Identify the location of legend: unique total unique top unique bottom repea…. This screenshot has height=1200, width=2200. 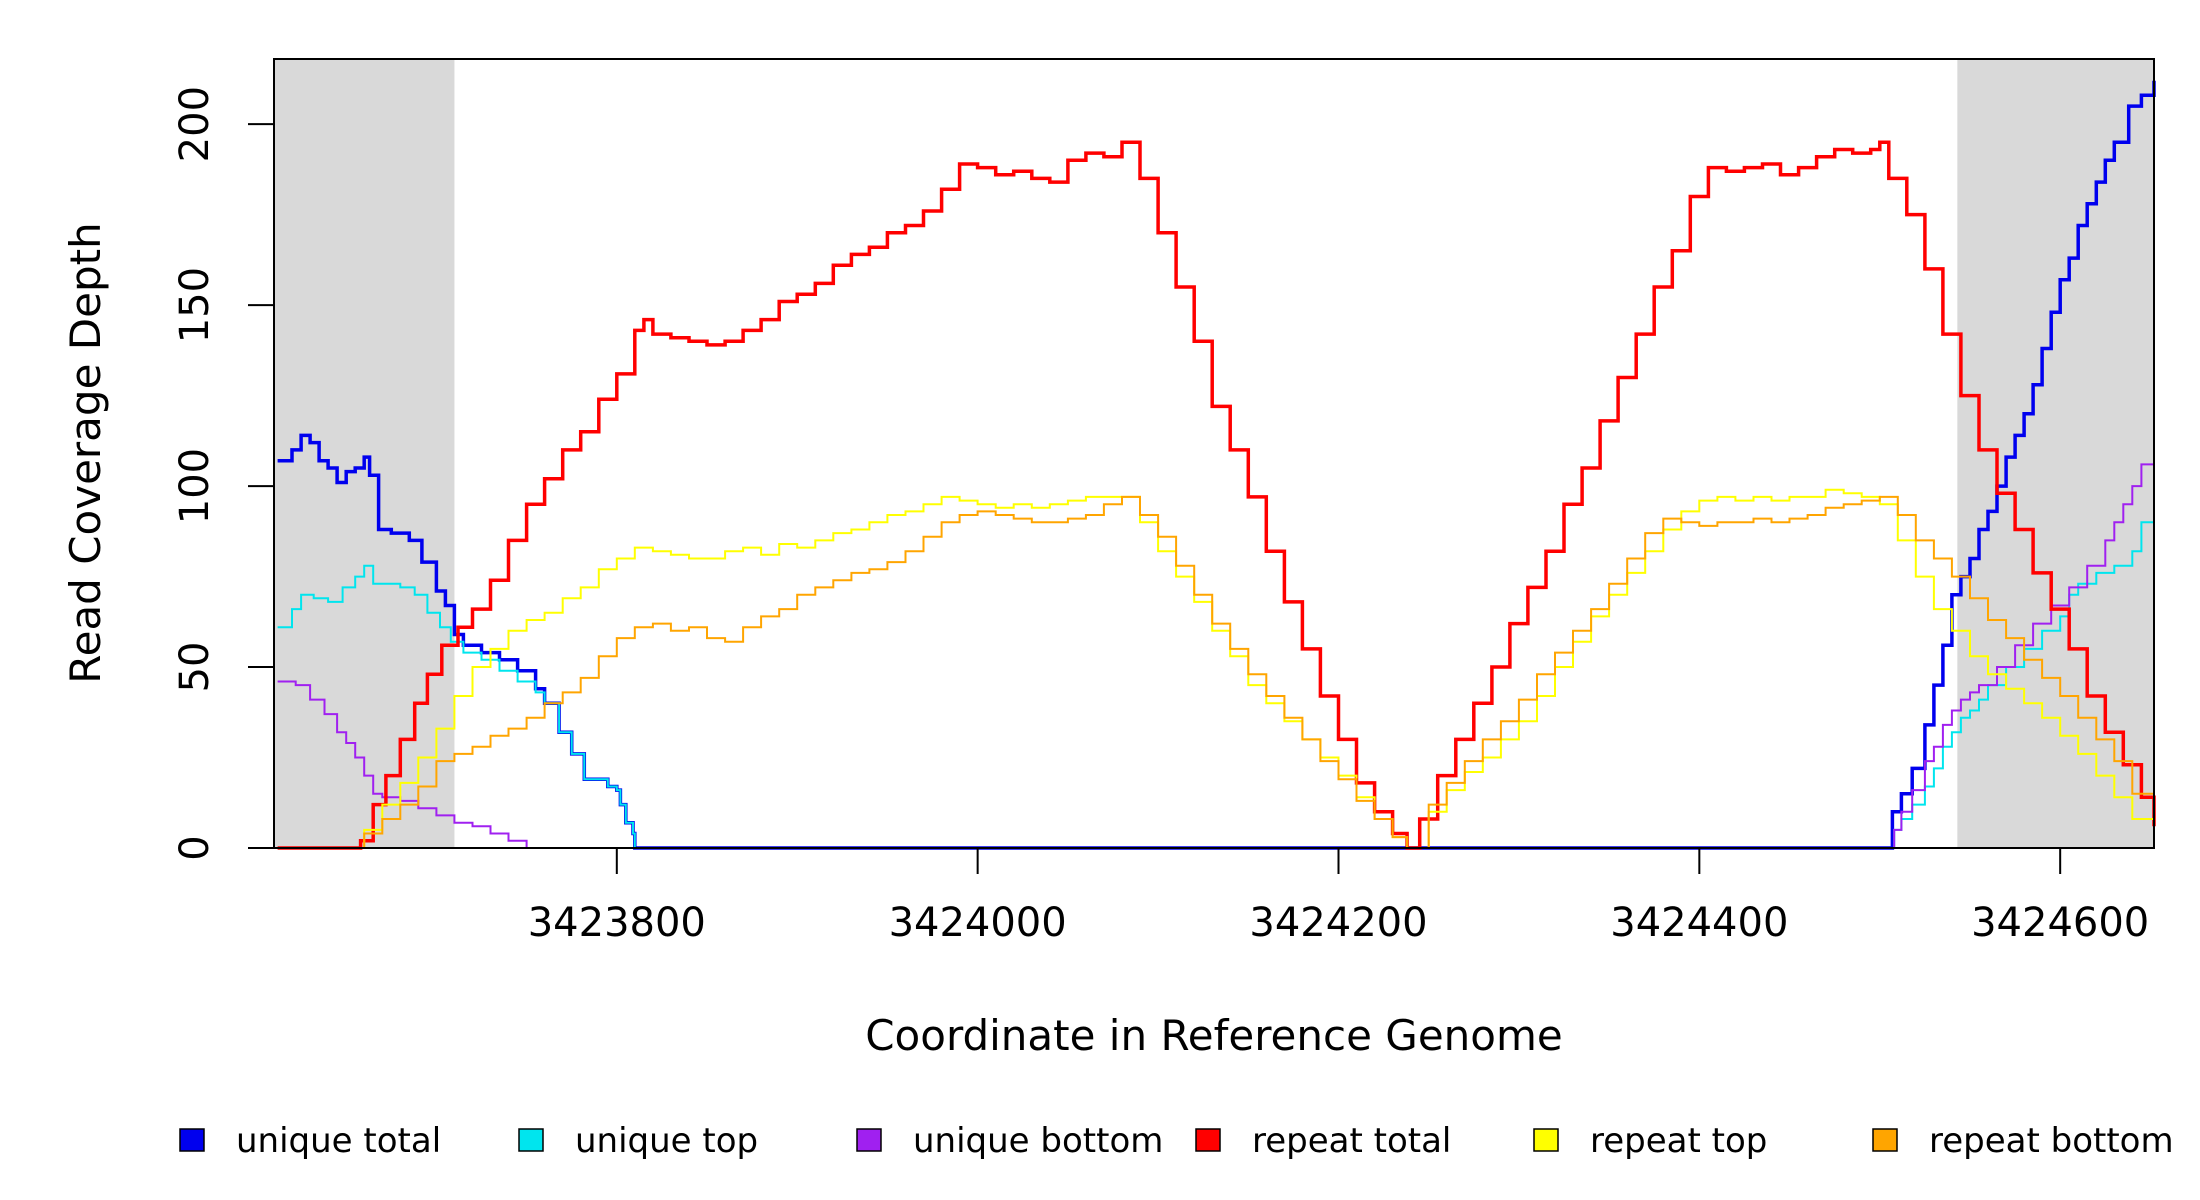
(1176, 1141).